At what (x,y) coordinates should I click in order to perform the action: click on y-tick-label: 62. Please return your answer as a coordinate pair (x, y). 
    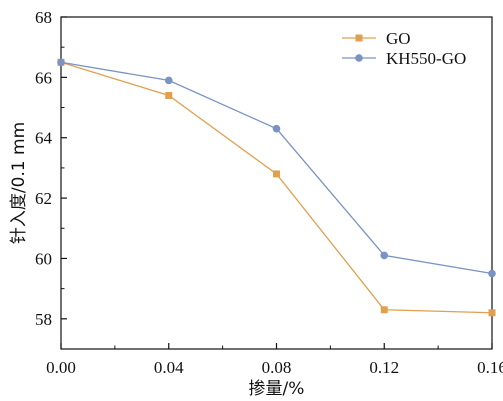
    Looking at the image, I should click on (43, 198).